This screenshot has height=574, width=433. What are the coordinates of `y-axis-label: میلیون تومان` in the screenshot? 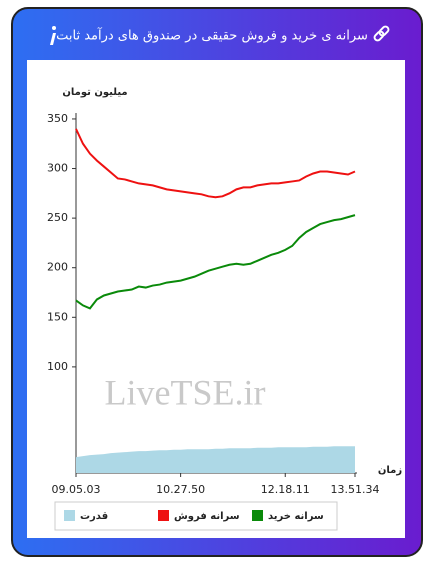 It's located at (94, 92).